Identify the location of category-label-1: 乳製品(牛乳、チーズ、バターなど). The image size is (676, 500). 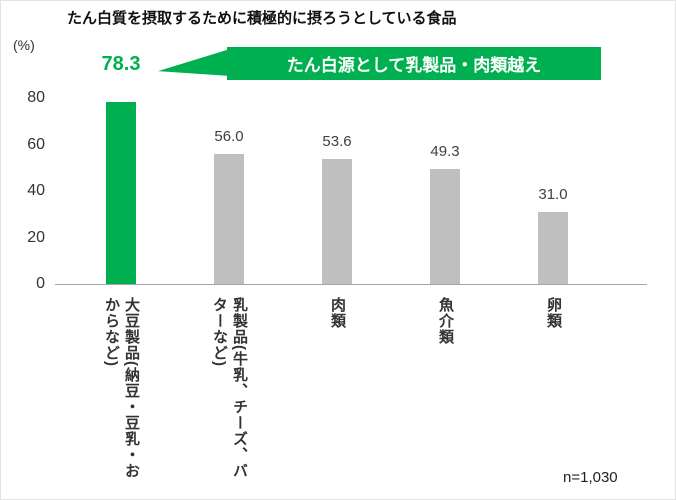
(229, 388).